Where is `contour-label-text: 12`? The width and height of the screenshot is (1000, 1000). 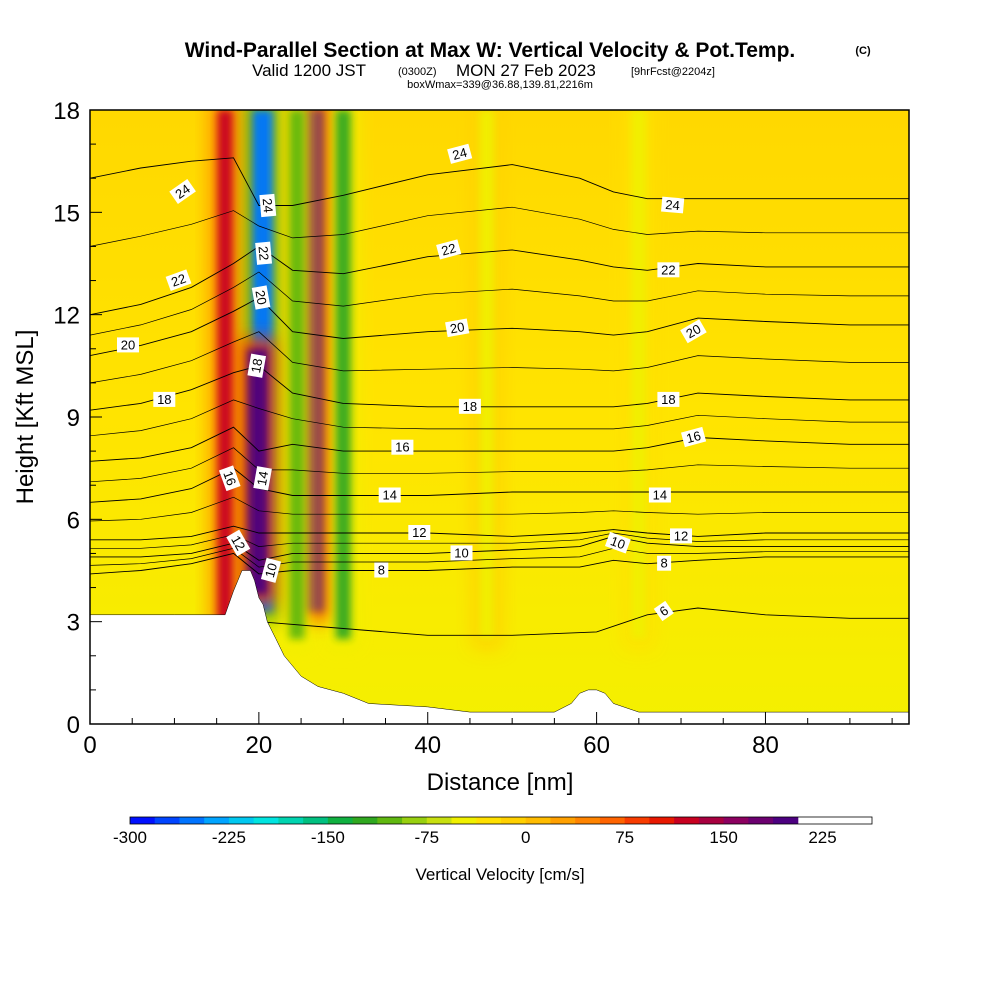
contour-label-text: 12 is located at coordinates (238, 543).